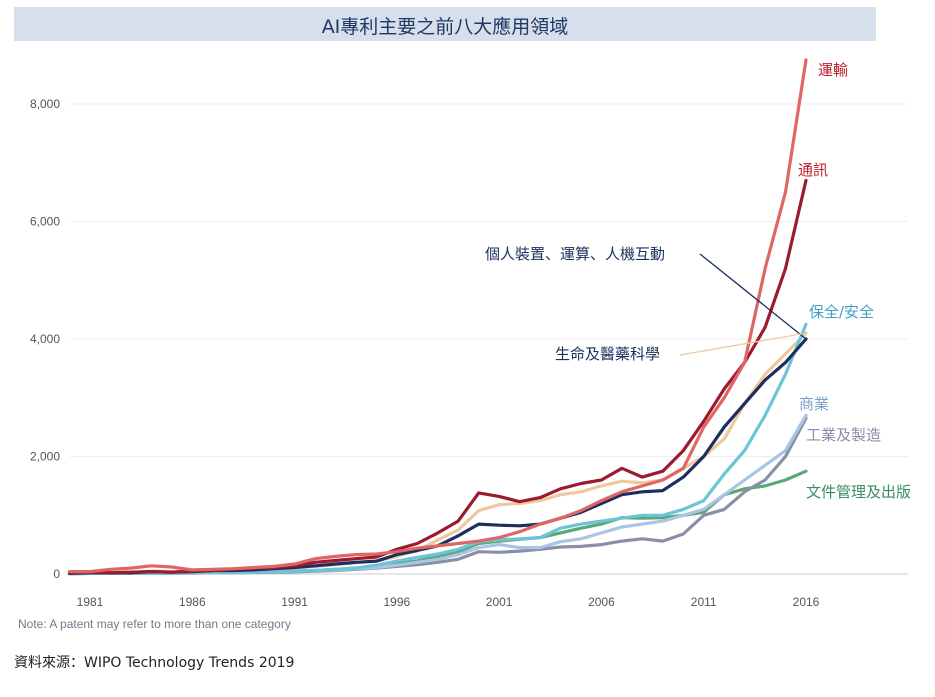 The width and height of the screenshot is (935, 697). Describe the element at coordinates (858, 492) in the screenshot. I see `series-label: 文件管理及出版` at that location.